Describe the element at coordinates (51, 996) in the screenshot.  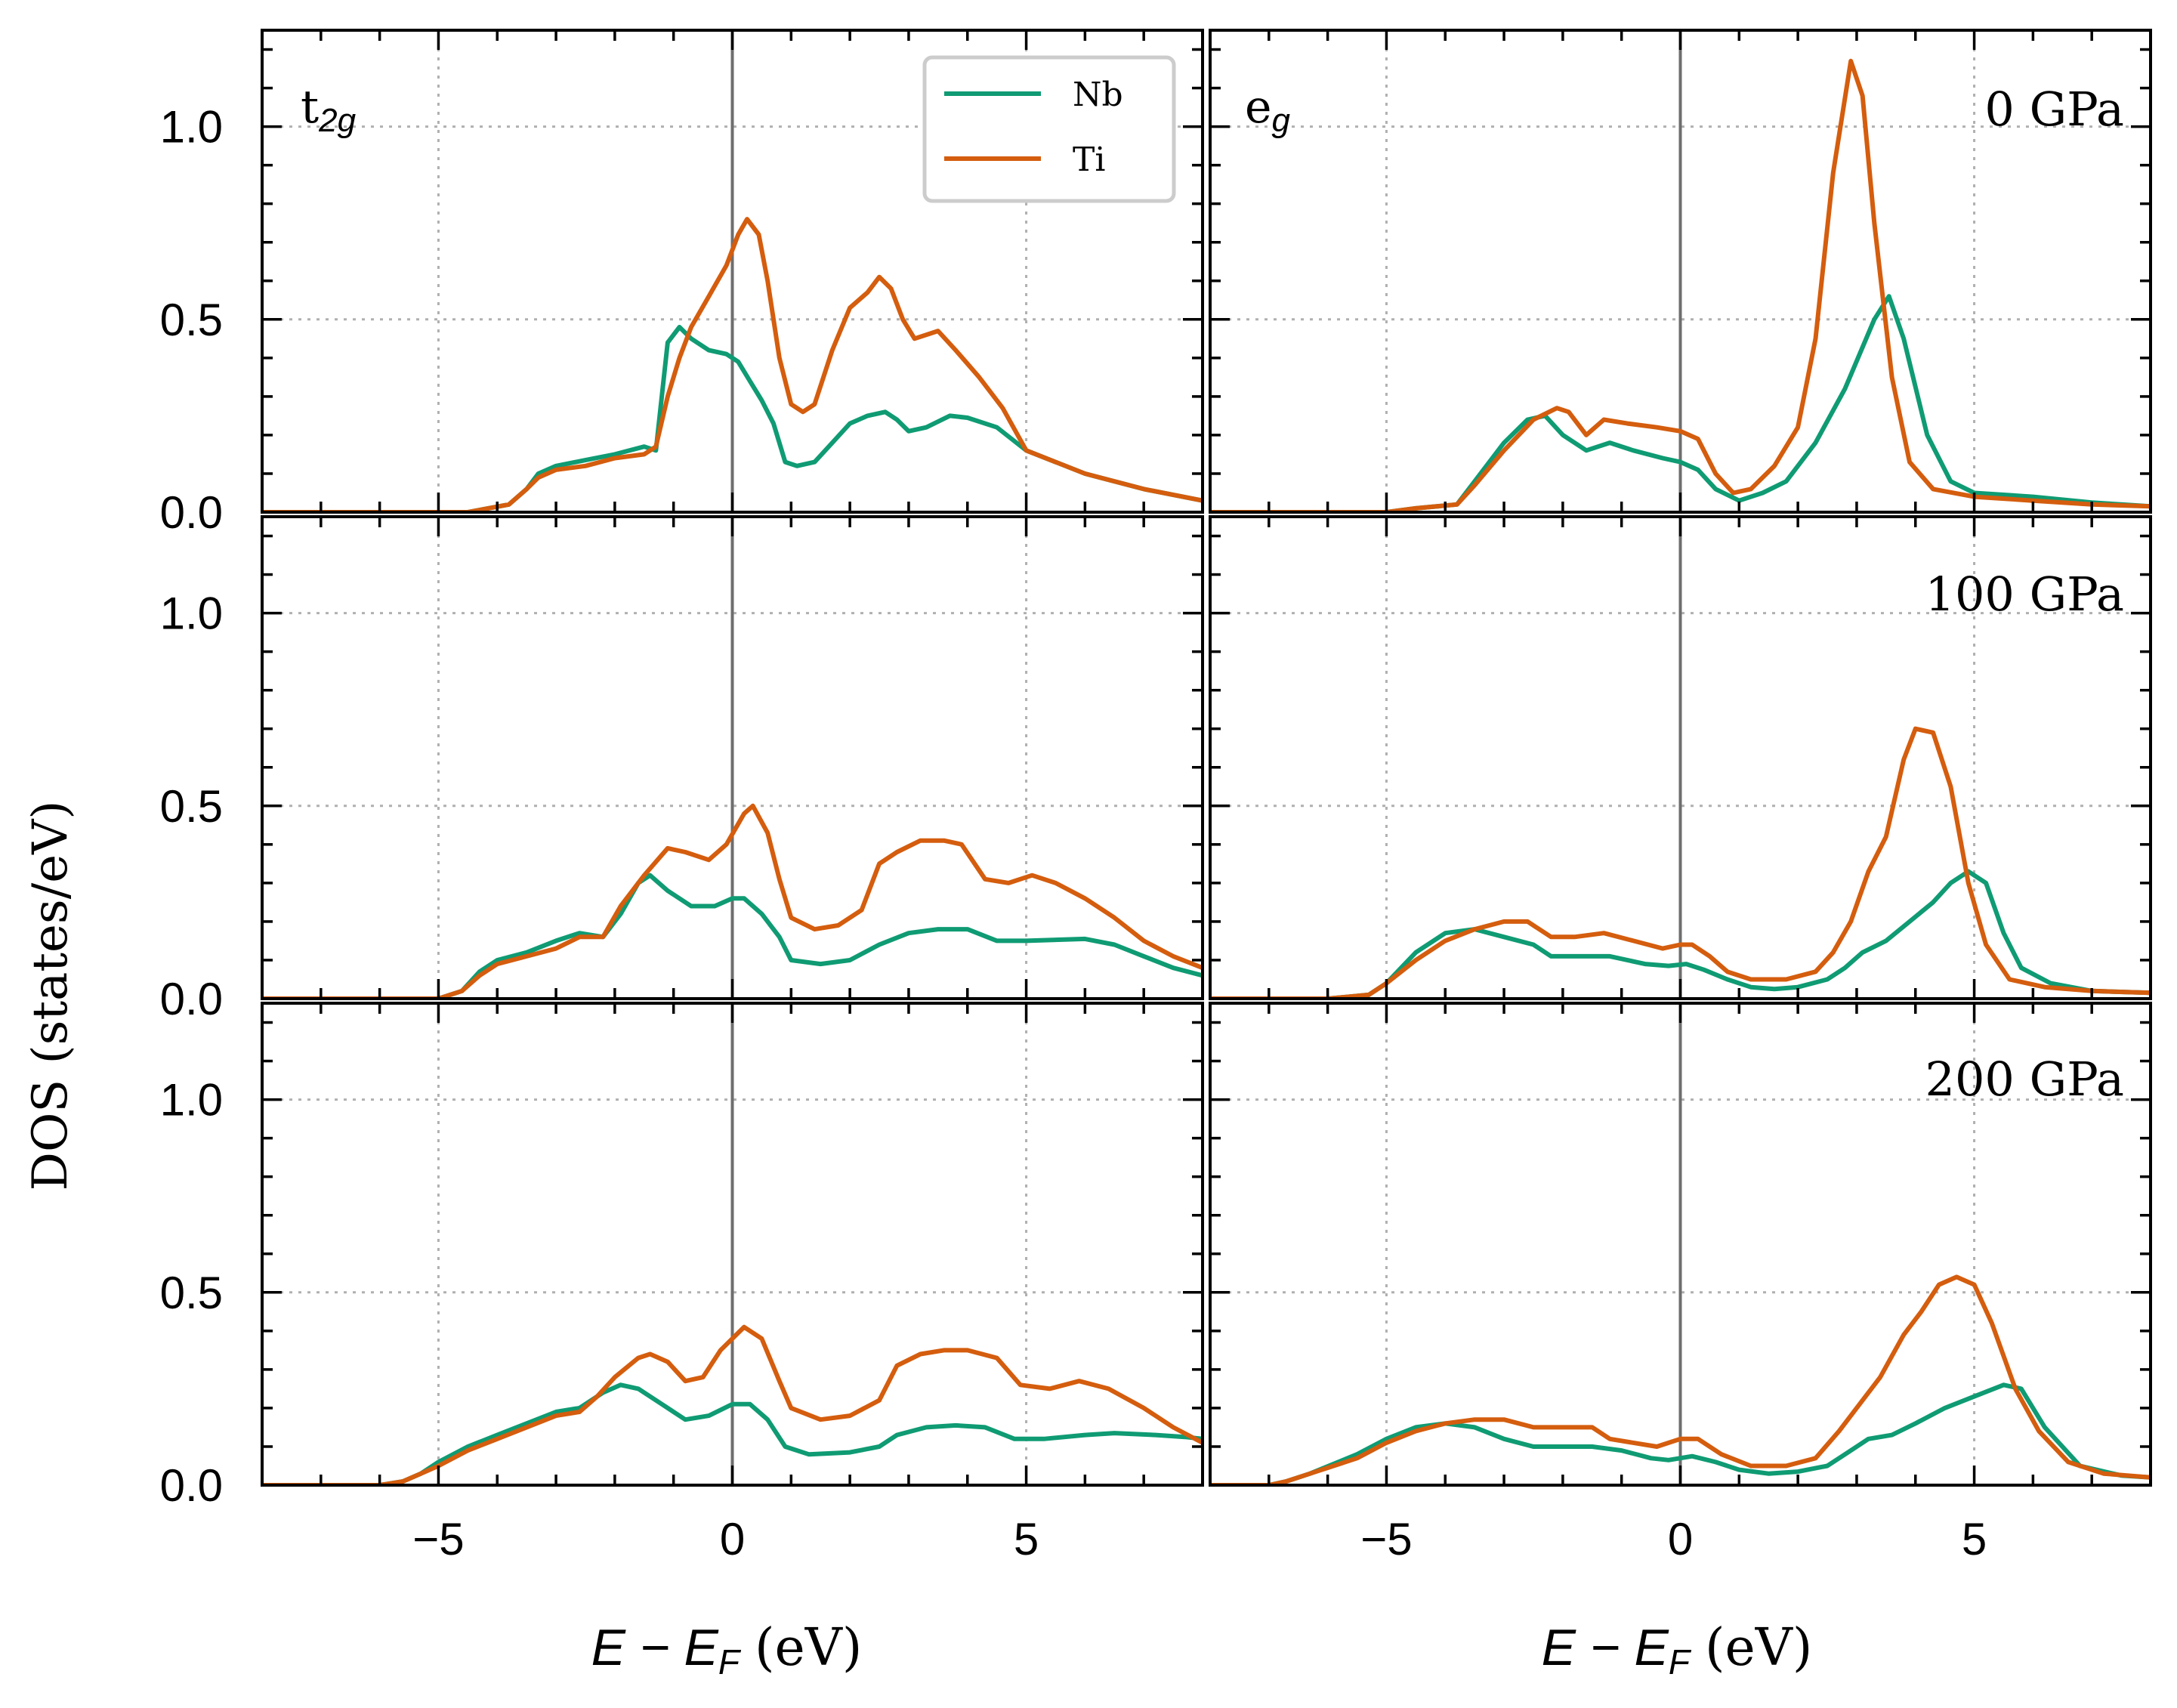
I see `y-axis-label: DOS (states/eV)` at that location.